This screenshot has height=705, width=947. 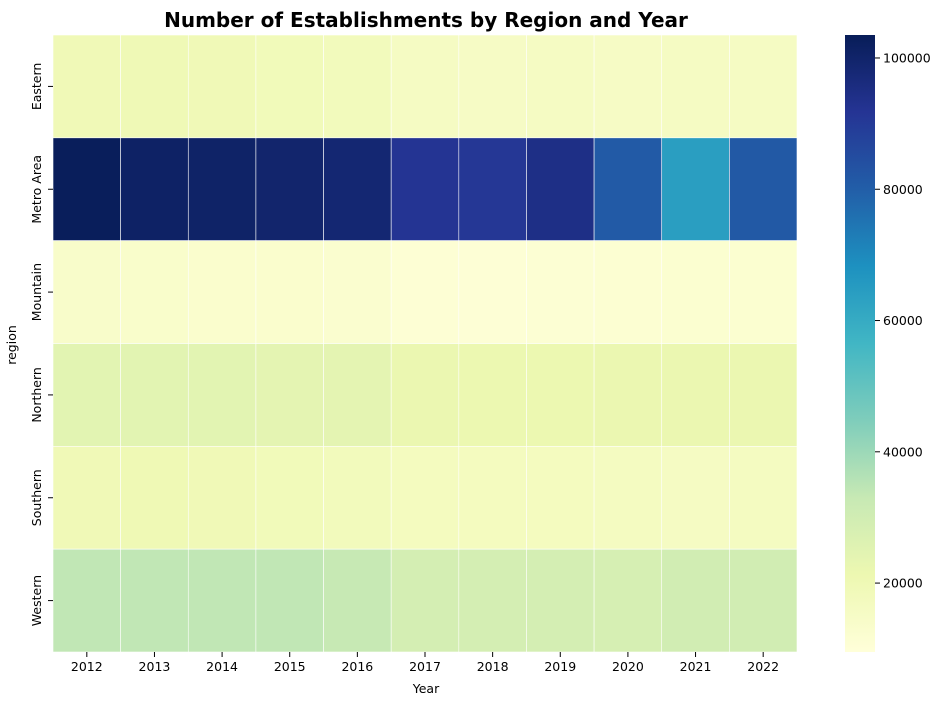 I want to click on colorbar-gradient, so click(x=860, y=343).